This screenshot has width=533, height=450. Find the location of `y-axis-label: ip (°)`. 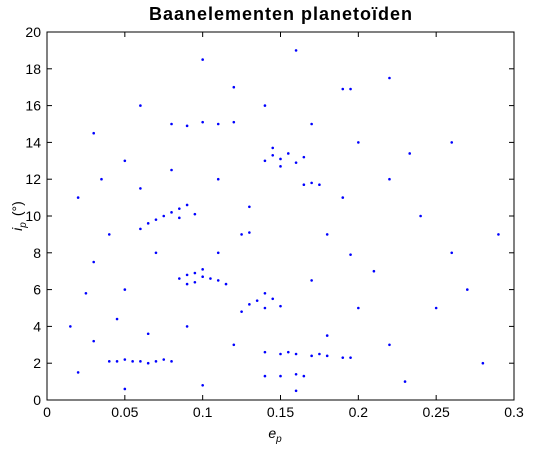

y-axis-label: ip (°) is located at coordinates (19, 216).